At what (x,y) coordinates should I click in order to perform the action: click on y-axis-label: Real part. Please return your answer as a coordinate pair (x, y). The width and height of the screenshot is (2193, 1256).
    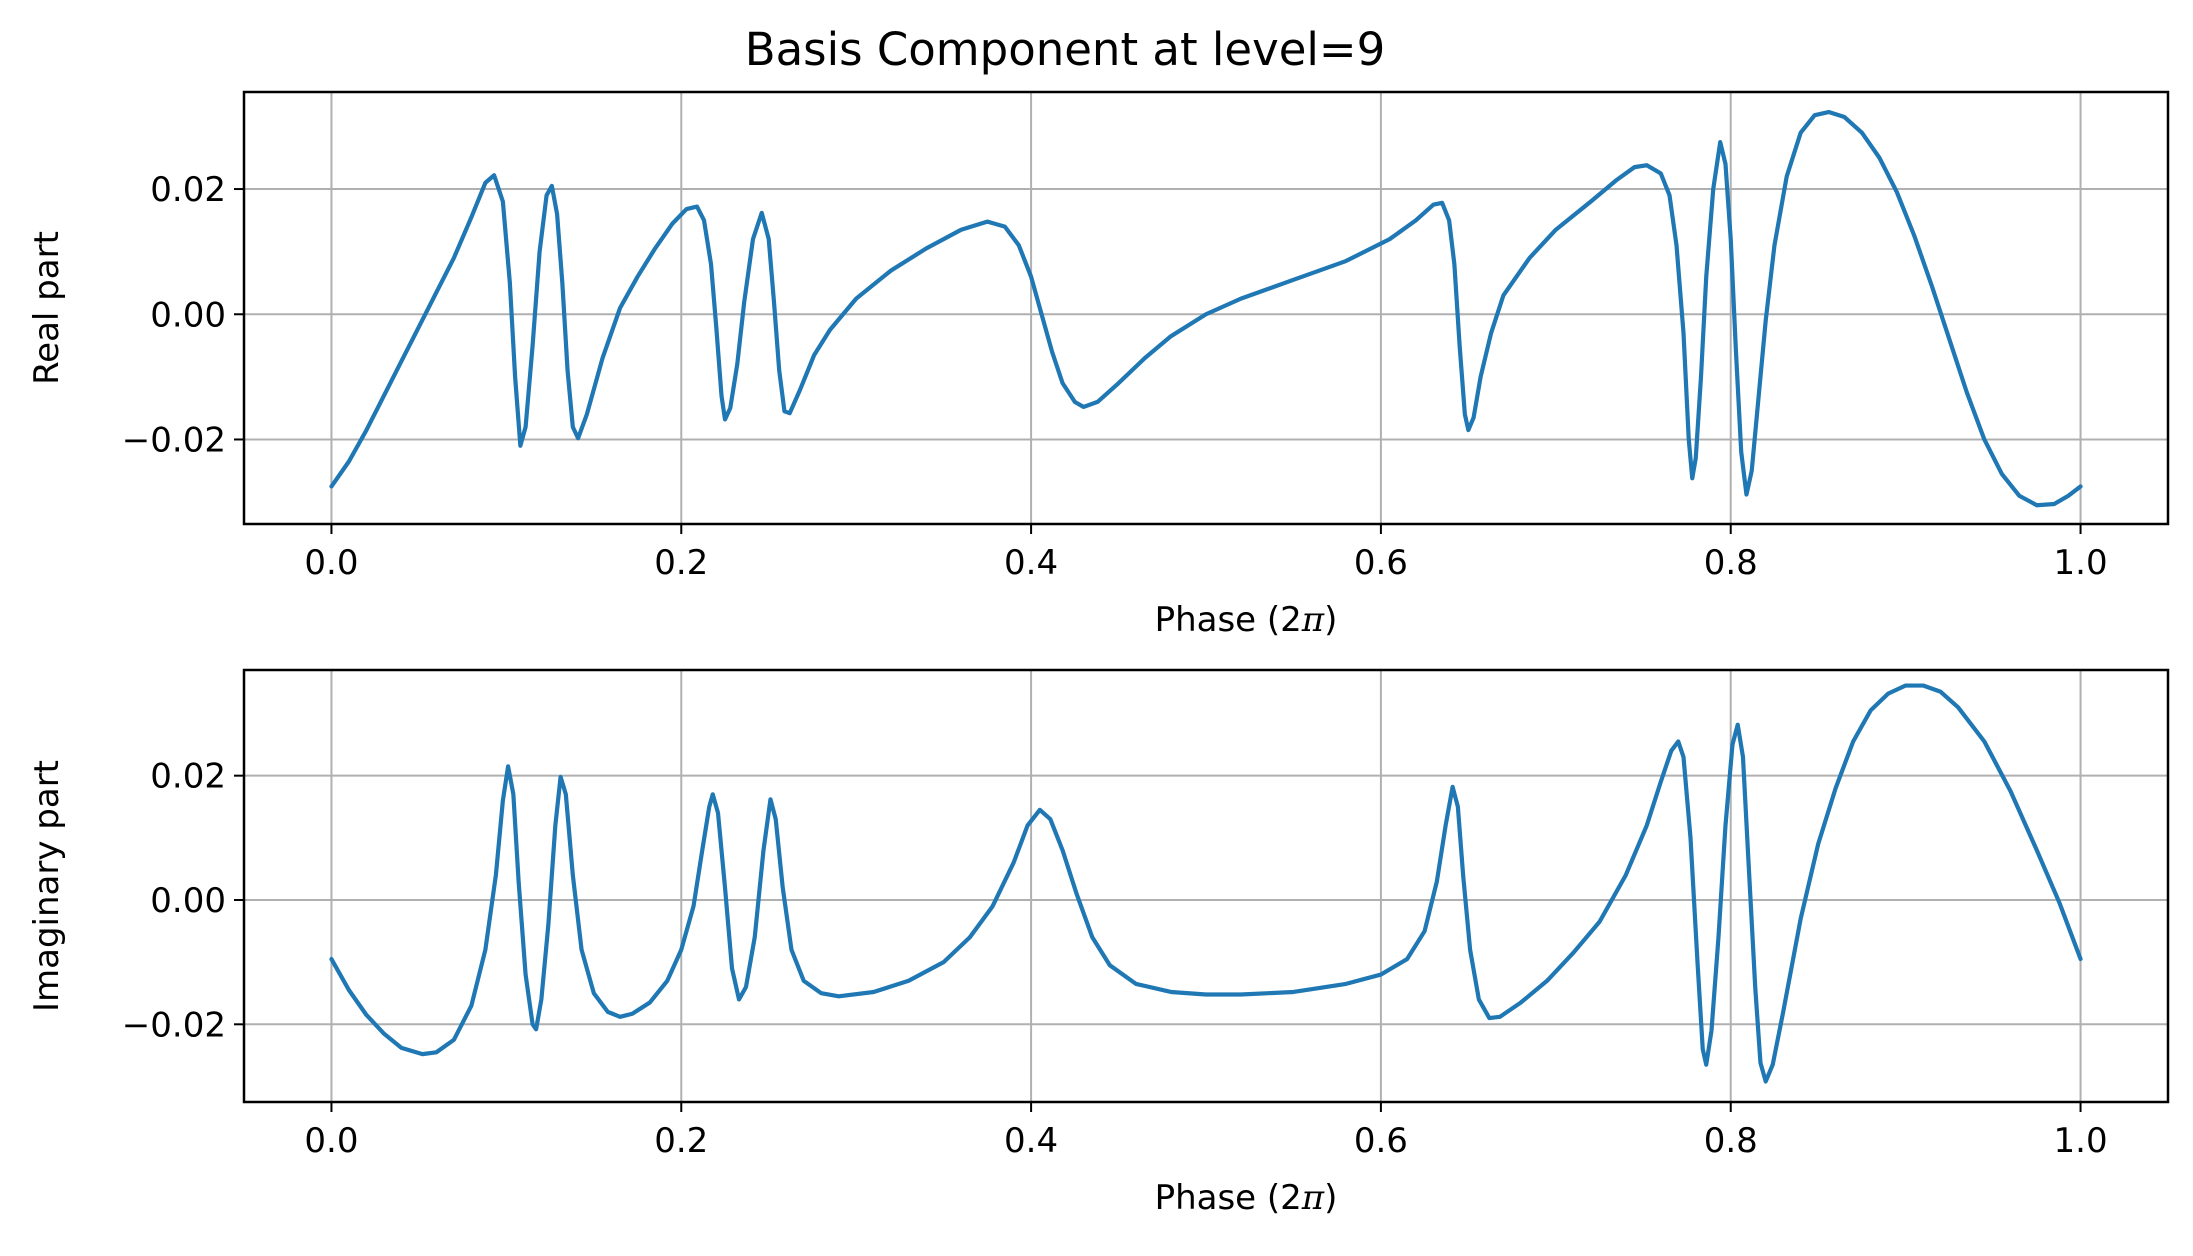
    Looking at the image, I should click on (47, 308).